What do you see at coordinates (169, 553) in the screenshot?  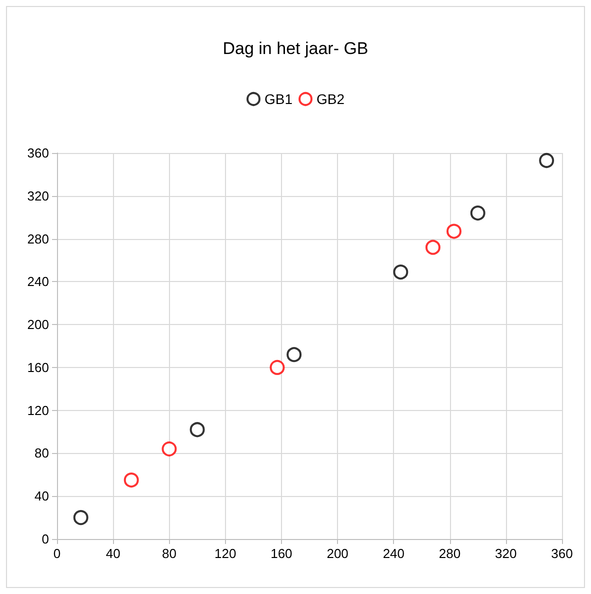 I see `x-tick-label: 80` at bounding box center [169, 553].